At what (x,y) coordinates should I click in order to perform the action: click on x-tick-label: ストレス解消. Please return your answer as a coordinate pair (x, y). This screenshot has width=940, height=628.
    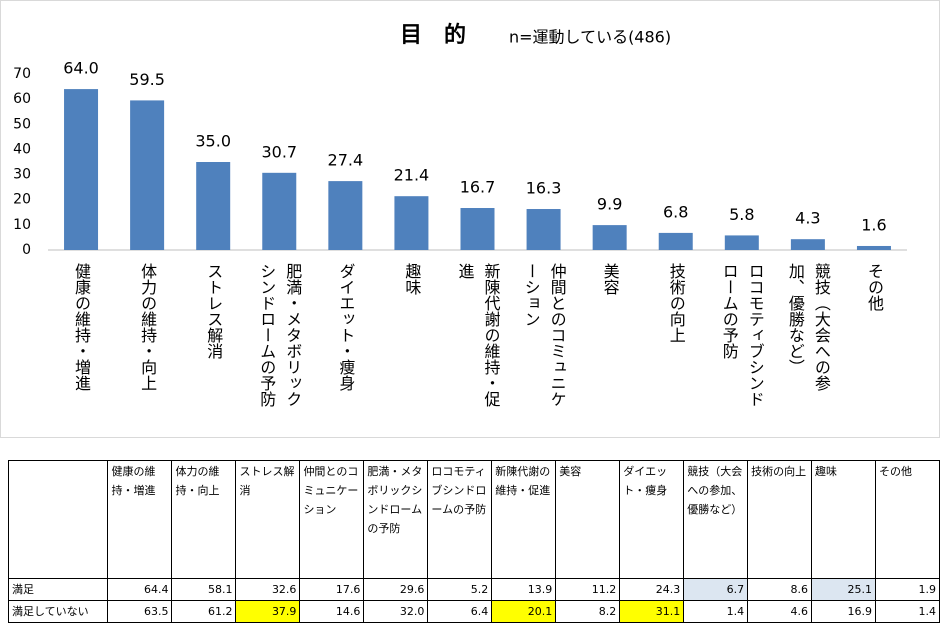
    Looking at the image, I should click on (214, 311).